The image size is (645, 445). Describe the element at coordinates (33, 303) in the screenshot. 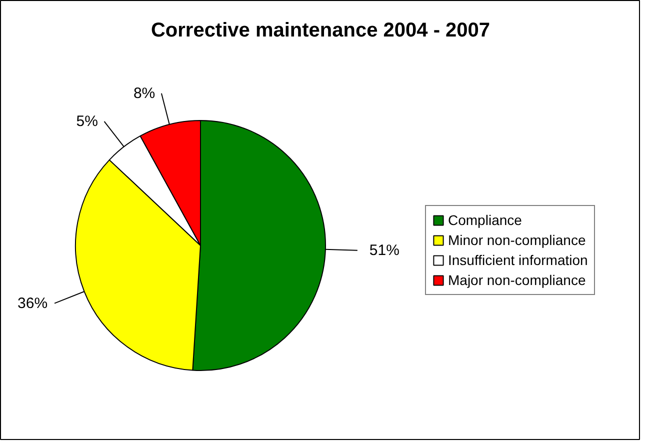

I see `data-label: 36%` at that location.